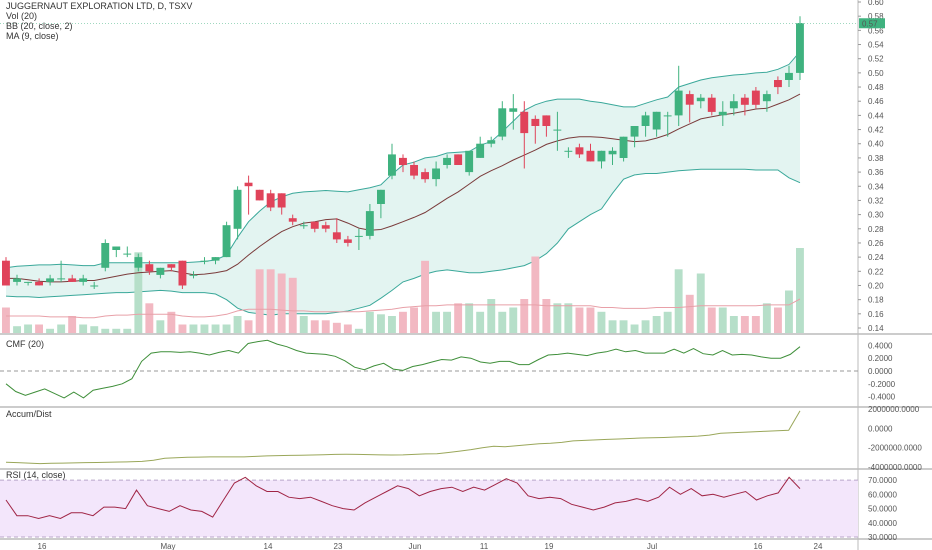 This screenshot has height=550, width=932. What do you see at coordinates (876, 328) in the screenshot?
I see `price-tick-label: 0.14` at bounding box center [876, 328].